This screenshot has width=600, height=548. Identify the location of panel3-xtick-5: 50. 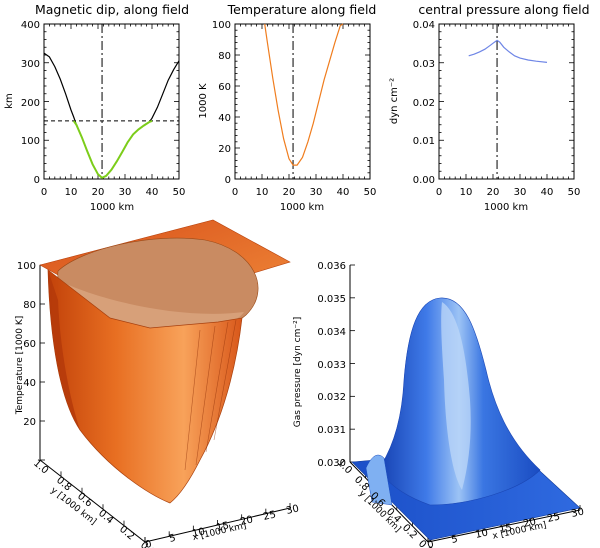
(574, 192).